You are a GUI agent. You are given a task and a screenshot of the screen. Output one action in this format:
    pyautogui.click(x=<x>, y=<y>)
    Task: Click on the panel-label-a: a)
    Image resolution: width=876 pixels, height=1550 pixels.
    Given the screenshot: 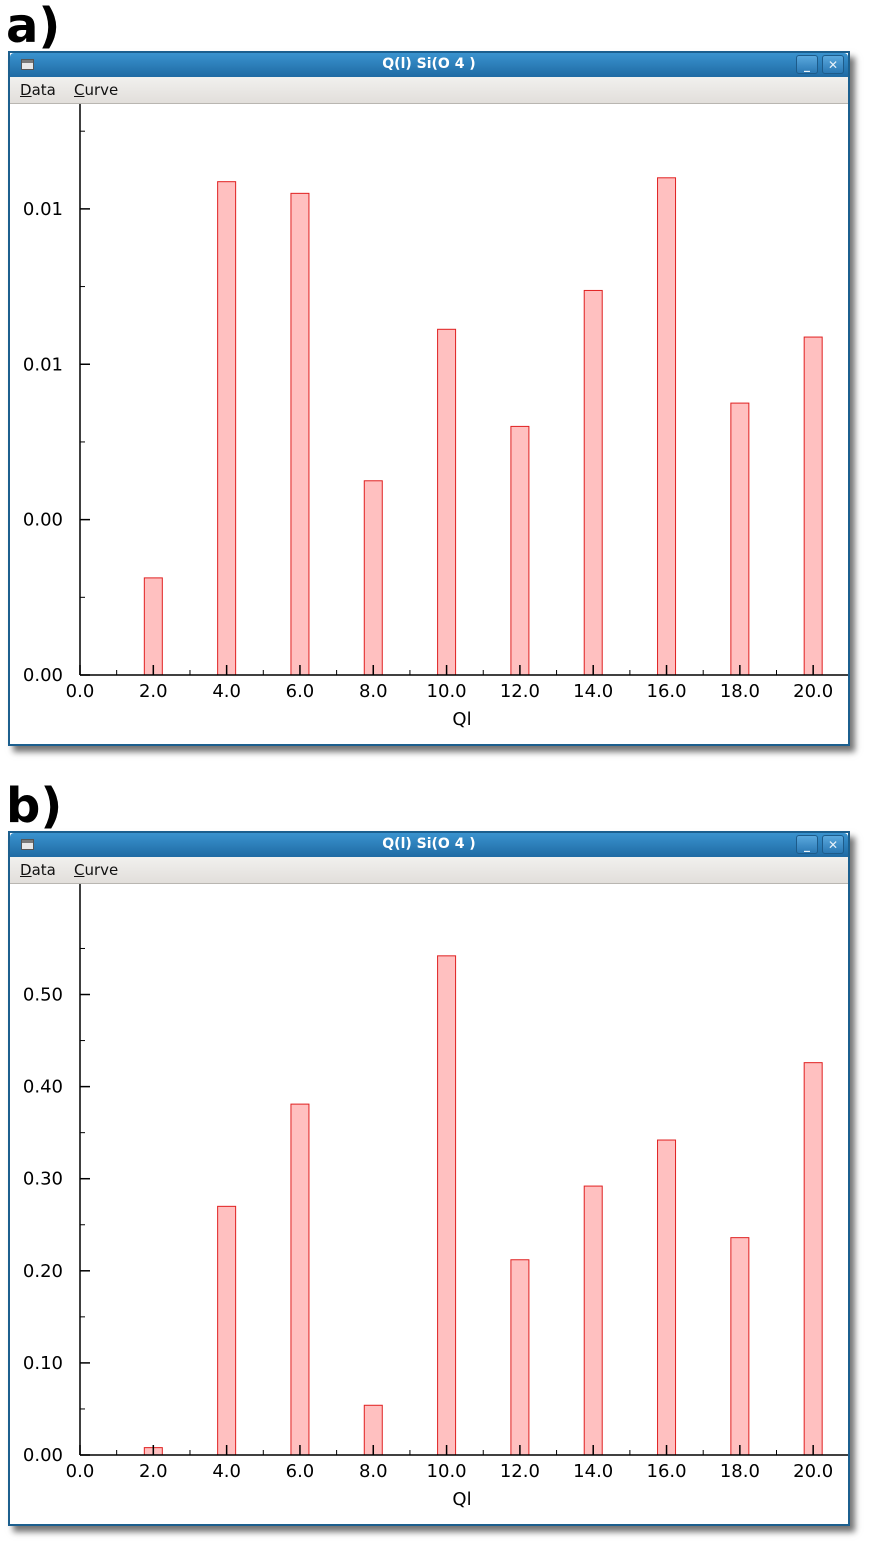 What is the action you would take?
    pyautogui.click(x=33, y=27)
    